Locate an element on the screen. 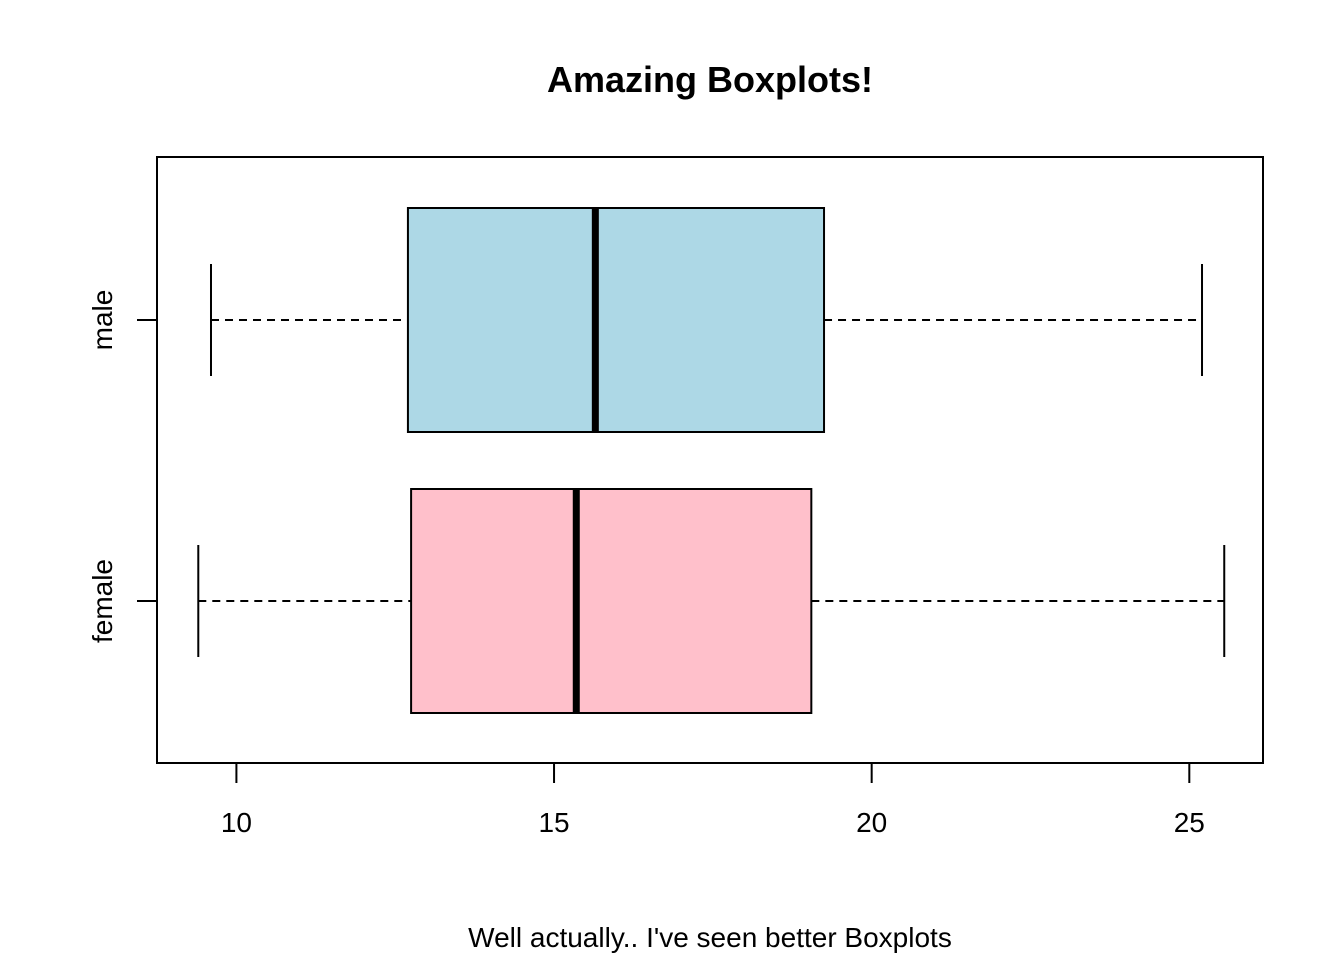 The width and height of the screenshot is (1344, 960). x-tick-label-20: 20 is located at coordinates (871, 822).